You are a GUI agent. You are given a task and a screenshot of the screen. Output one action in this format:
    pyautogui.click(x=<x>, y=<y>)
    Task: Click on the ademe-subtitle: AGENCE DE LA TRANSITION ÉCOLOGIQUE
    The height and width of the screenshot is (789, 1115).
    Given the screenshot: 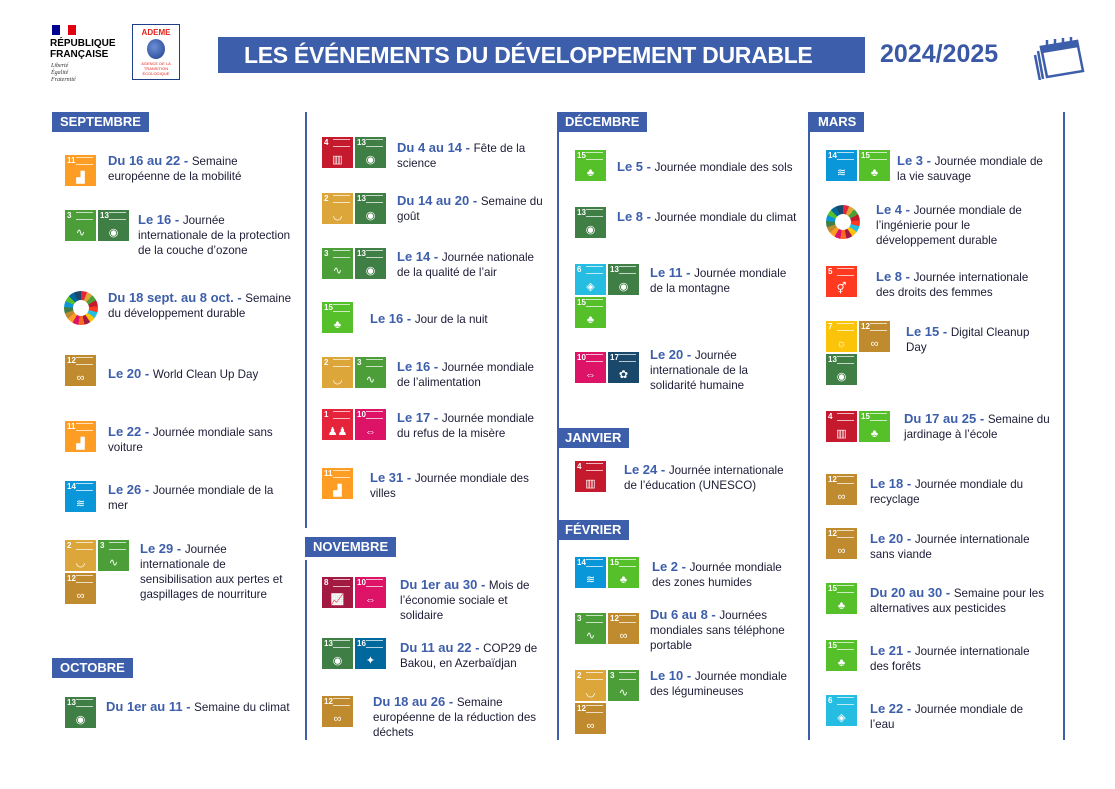 What is the action you would take?
    pyautogui.click(x=156, y=68)
    